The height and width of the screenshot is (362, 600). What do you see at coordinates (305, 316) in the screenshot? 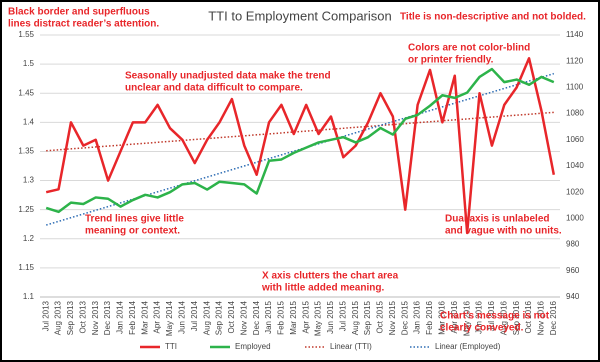
I see `x-tick-label: Apr 2015` at bounding box center [305, 316].